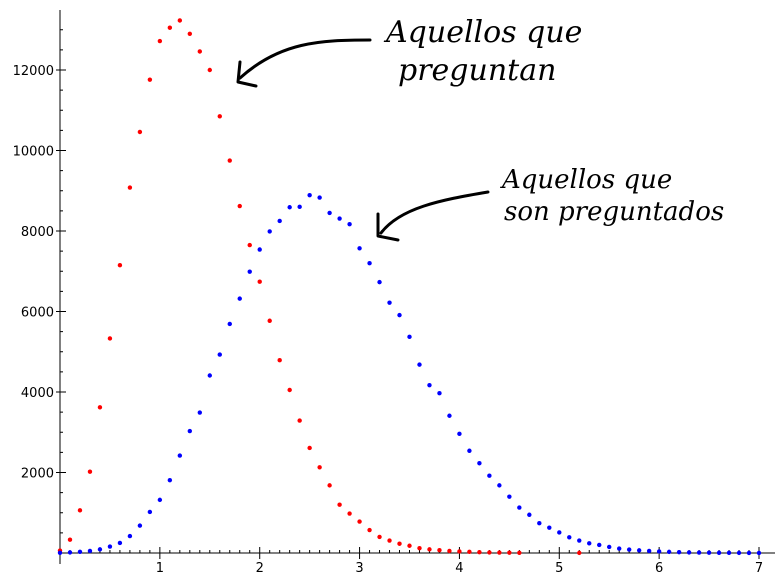 Image resolution: width=781 pixels, height=584 pixels. Describe the element at coordinates (614, 212) in the screenshot. I see `annotation-2-line2: son preguntados` at that location.